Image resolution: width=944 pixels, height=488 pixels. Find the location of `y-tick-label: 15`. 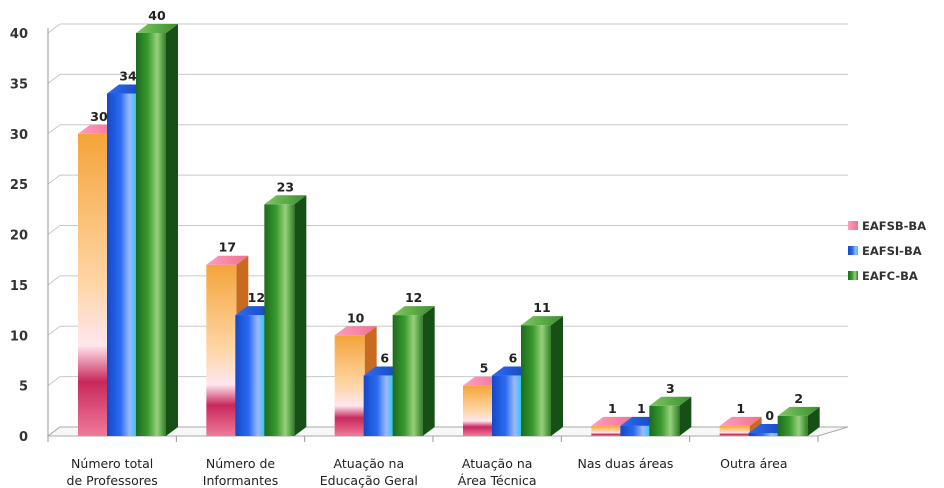

y-tick-label: 15 is located at coordinates (19, 286).